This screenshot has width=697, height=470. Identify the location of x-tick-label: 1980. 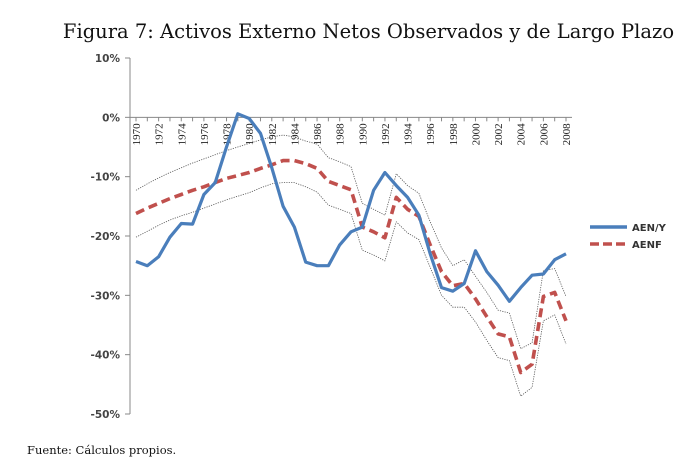
(250, 134).